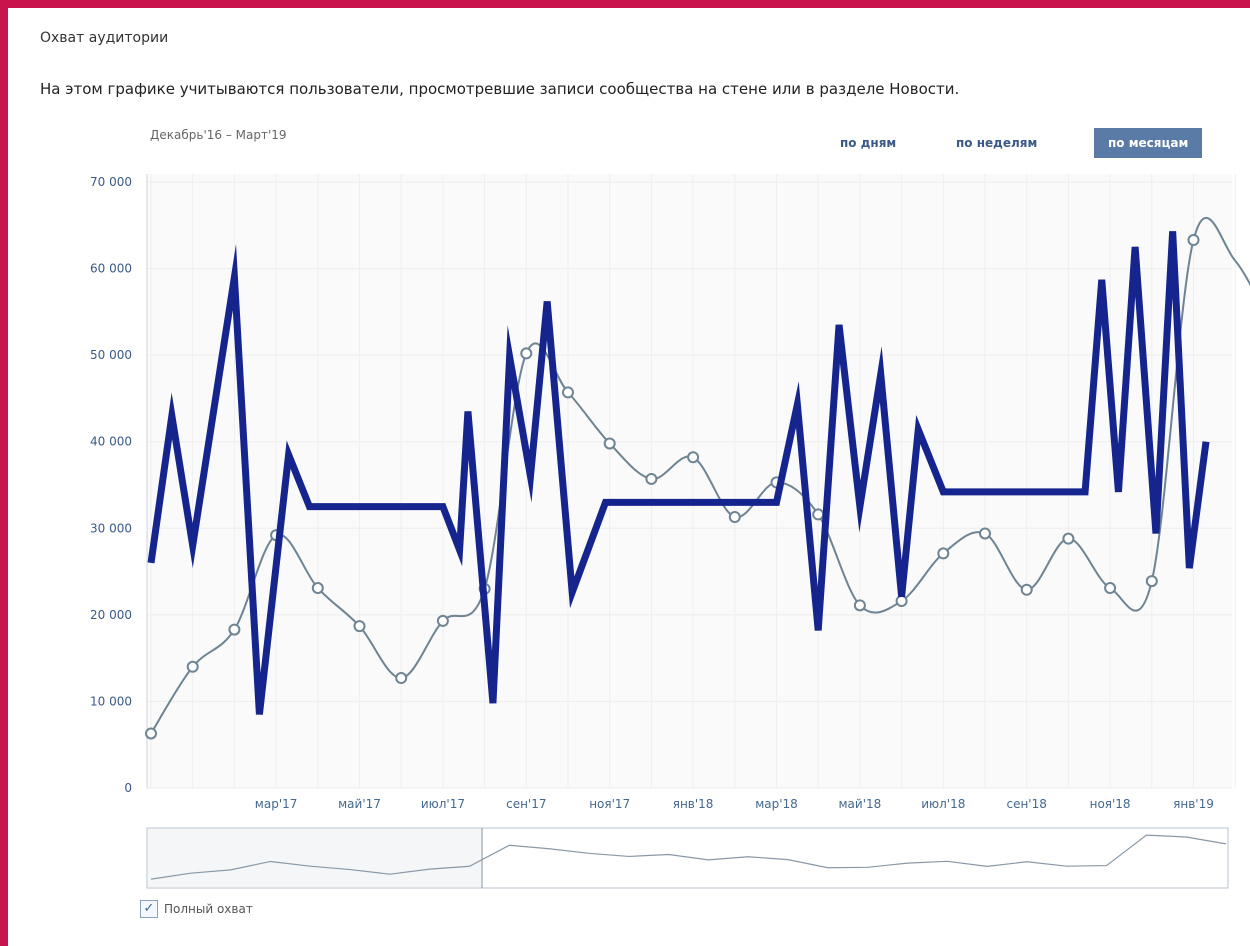 Image resolution: width=1250 pixels, height=946 pixels. What do you see at coordinates (111, 615) in the screenshot?
I see `y-tick-label: 20 000` at bounding box center [111, 615].